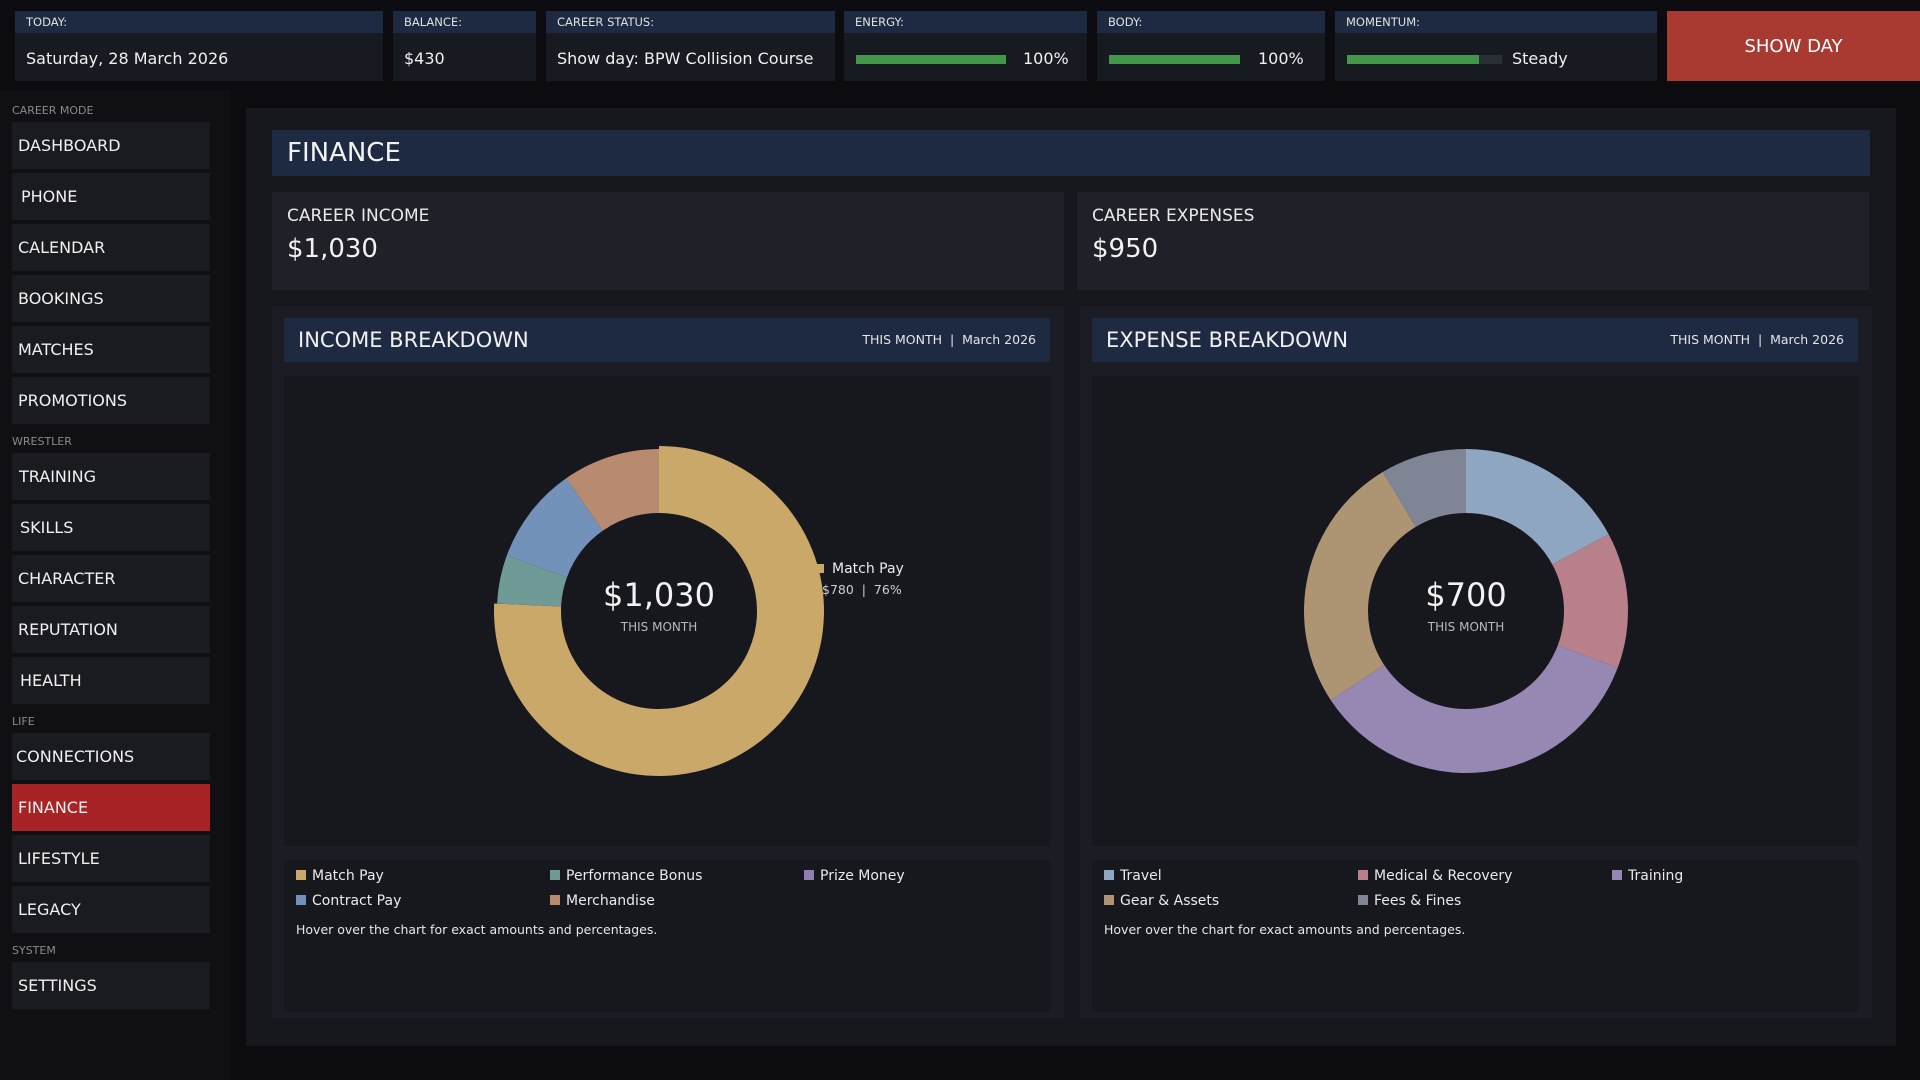  Describe the element at coordinates (199, 46) in the screenshot. I see `today-stat: TODAY: Saturday, 28 March 2026` at that location.